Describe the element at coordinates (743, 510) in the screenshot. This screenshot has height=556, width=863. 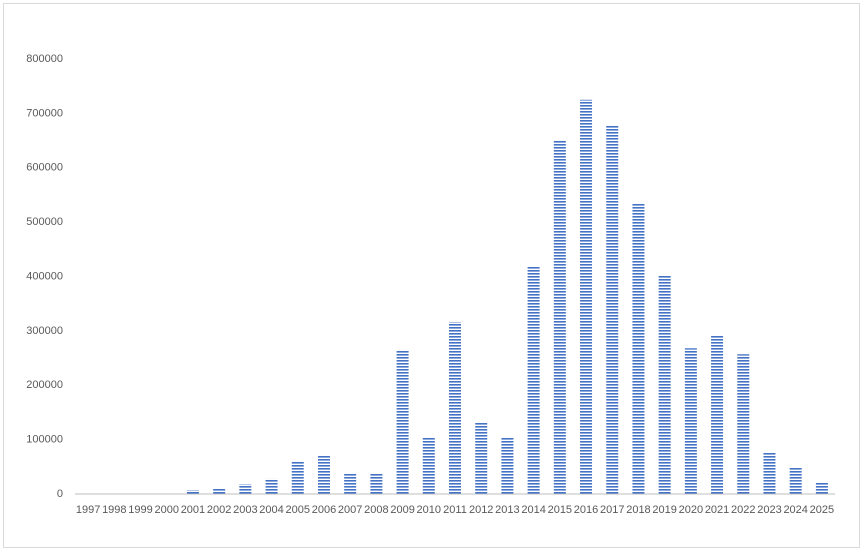
I see `x-tick-label: 2022` at that location.